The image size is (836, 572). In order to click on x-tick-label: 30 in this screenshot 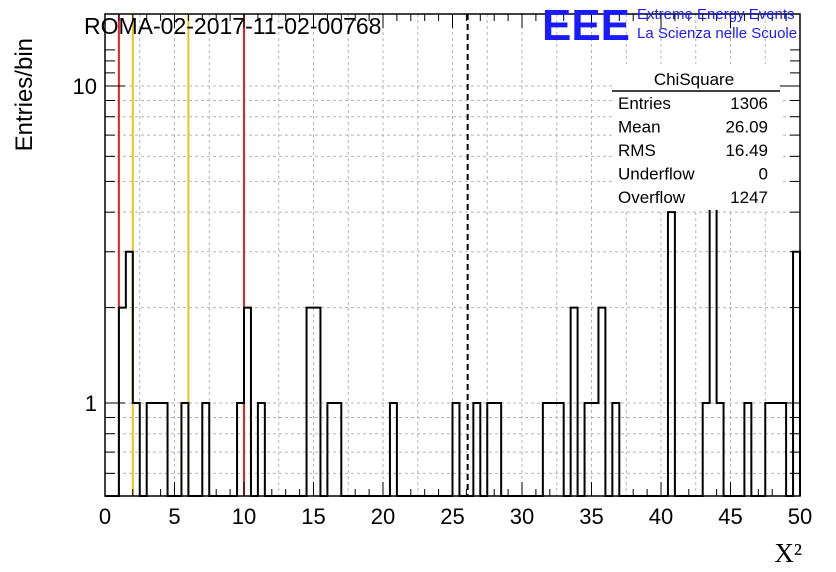, I will do `click(522, 516)`.